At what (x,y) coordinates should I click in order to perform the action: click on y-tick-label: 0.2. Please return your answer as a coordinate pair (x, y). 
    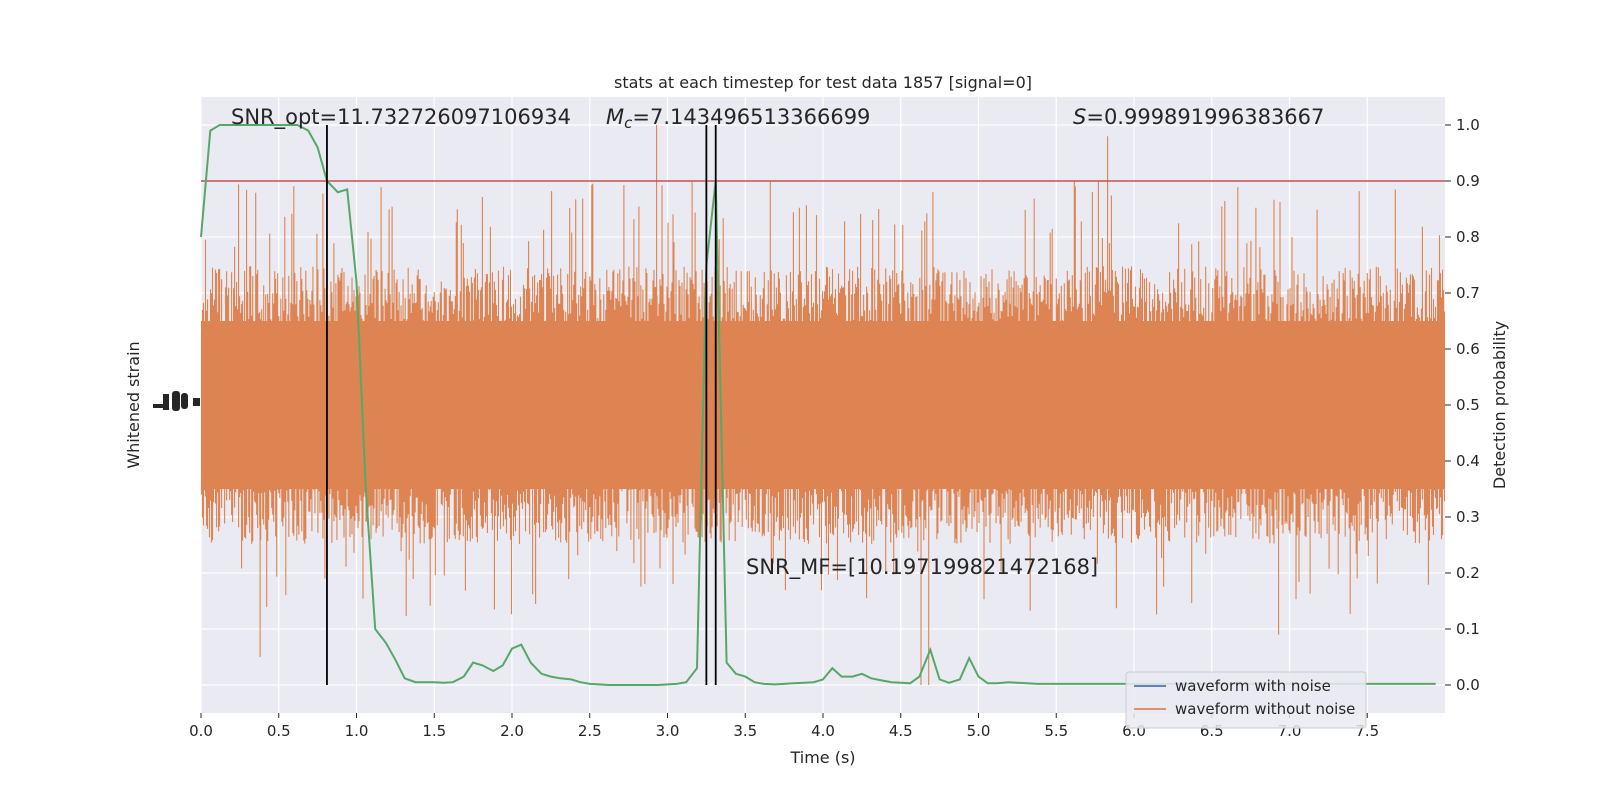
    Looking at the image, I should click on (1468, 573).